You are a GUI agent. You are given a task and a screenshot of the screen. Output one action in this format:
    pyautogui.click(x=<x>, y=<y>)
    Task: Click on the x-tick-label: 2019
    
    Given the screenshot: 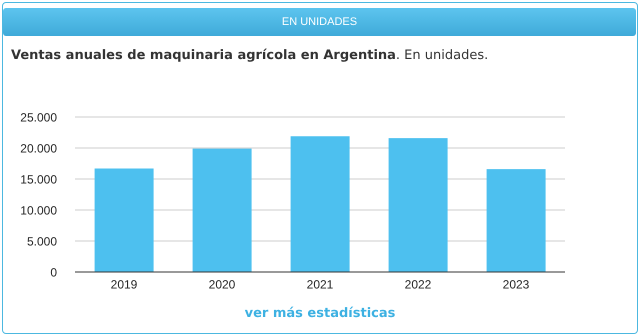 What is the action you would take?
    pyautogui.click(x=124, y=285)
    